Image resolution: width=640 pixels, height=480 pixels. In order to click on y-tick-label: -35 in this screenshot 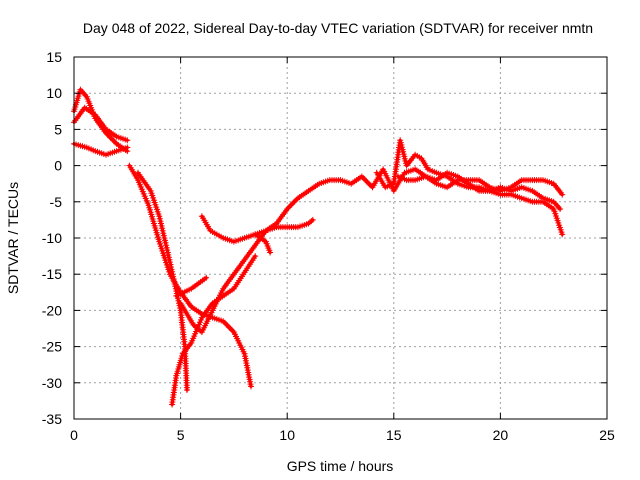, I will do `click(52, 419)`.